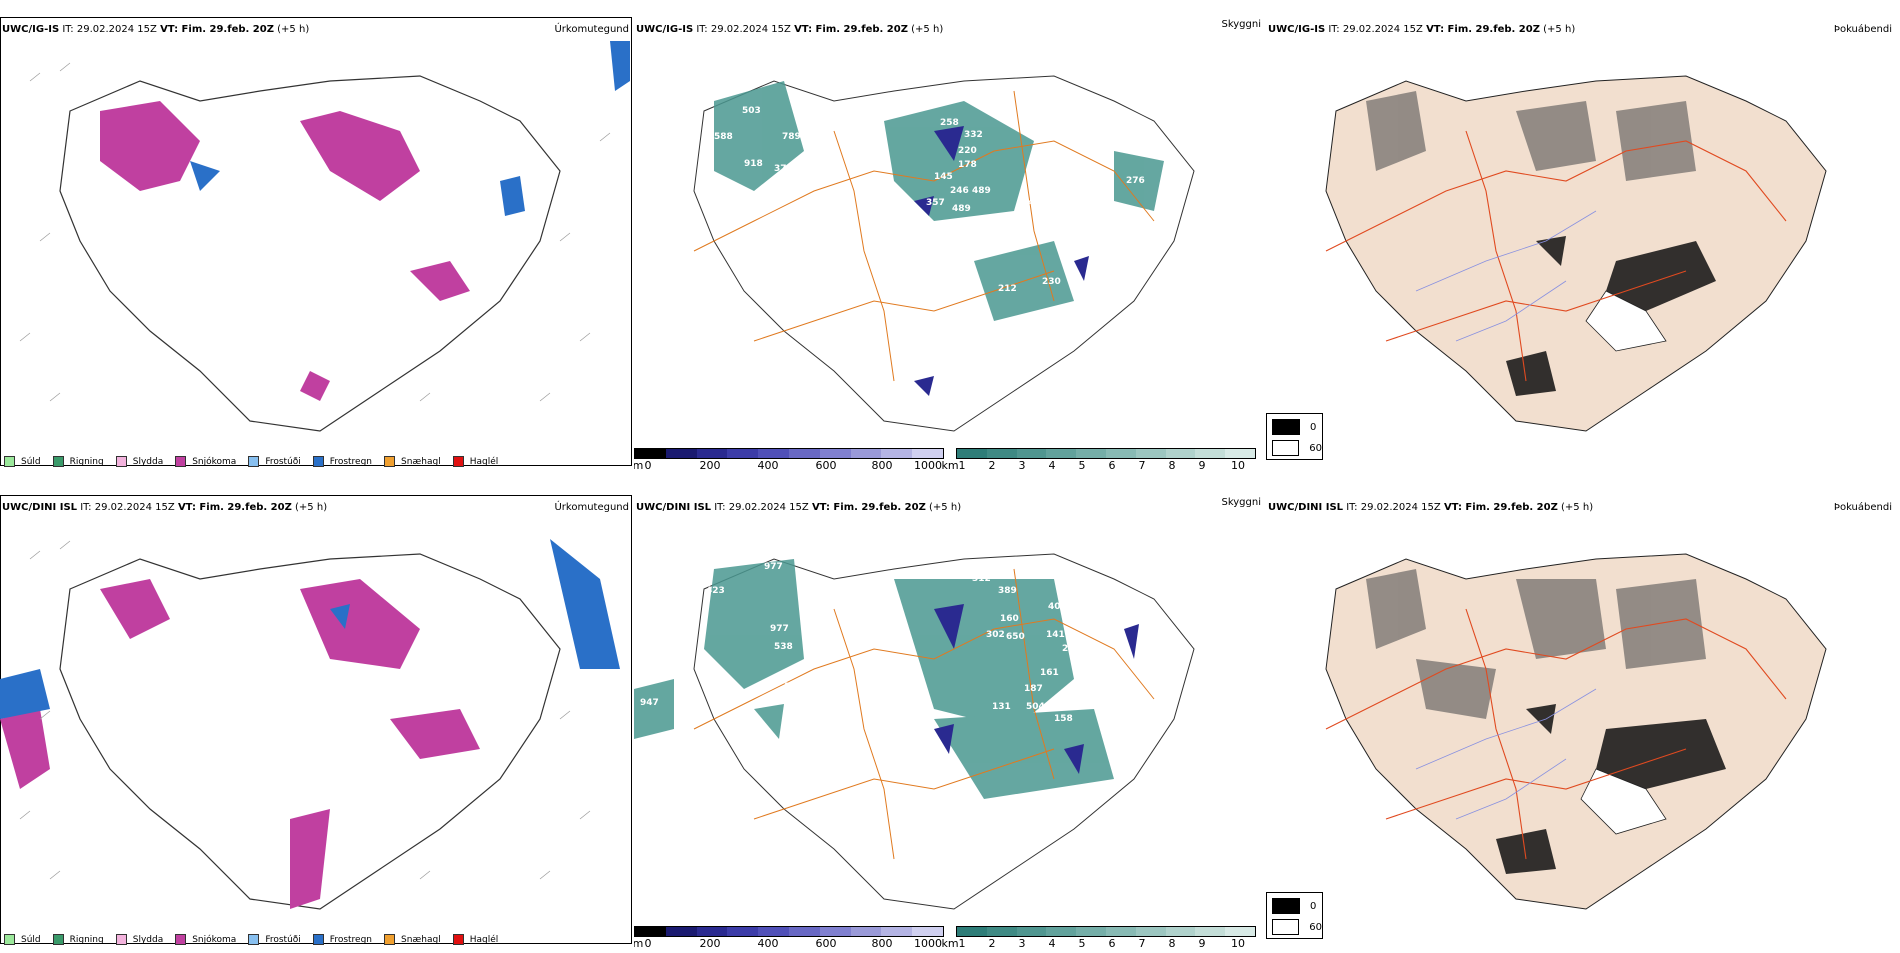 This screenshot has height=953, width=1900. I want to click on height-label: 158, so click(1063, 719).